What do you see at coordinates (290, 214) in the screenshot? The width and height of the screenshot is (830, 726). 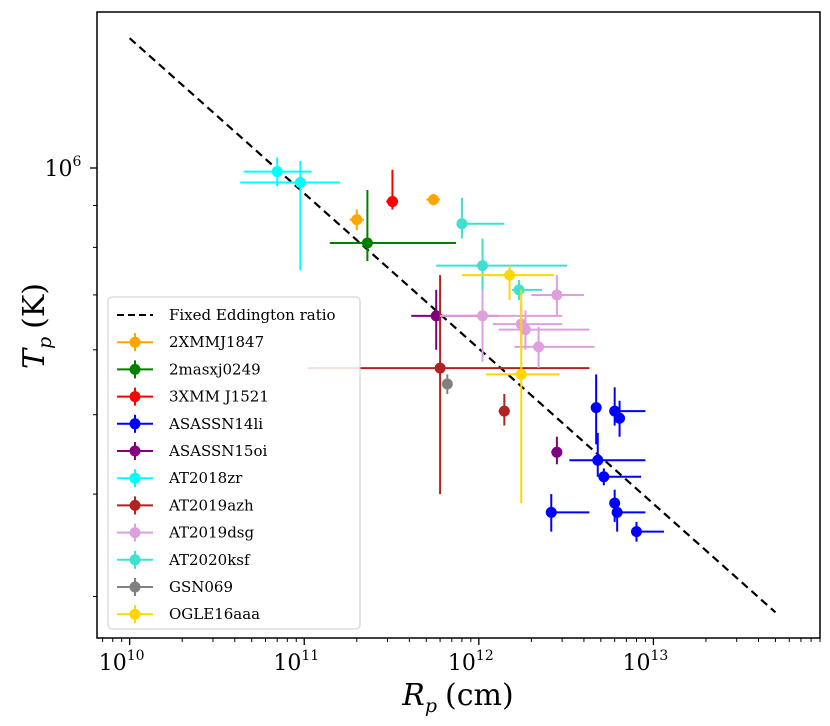 I see `series-at2018zr` at bounding box center [290, 214].